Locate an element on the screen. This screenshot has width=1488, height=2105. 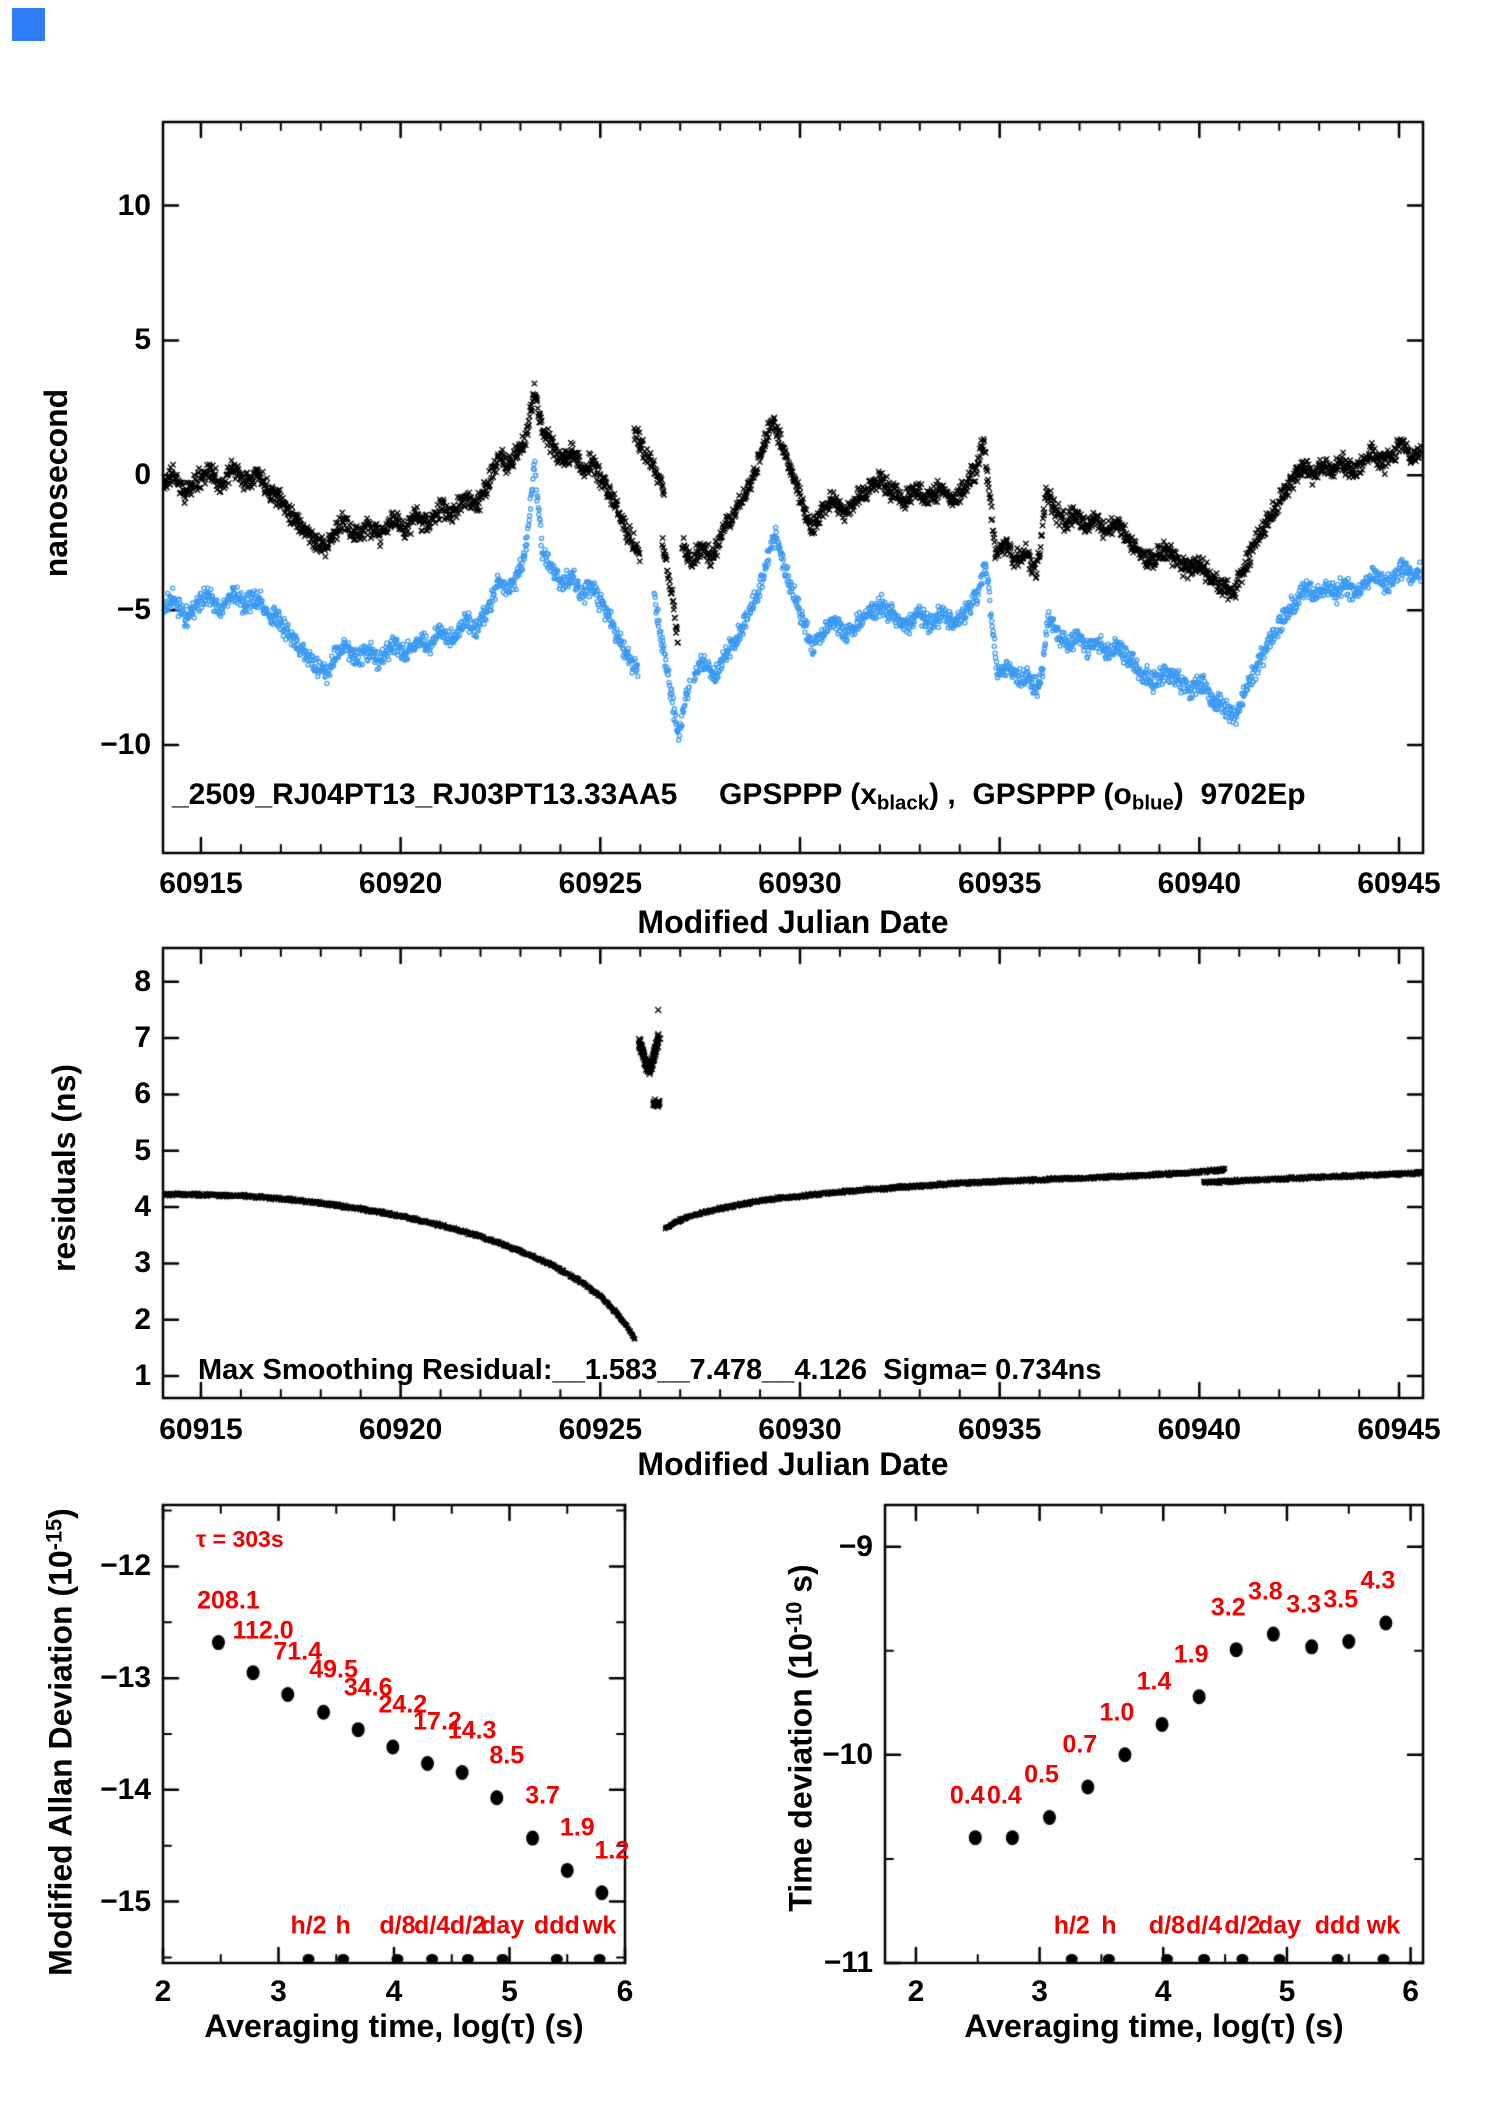
y-tick-label: 2 is located at coordinates (142, 1319).